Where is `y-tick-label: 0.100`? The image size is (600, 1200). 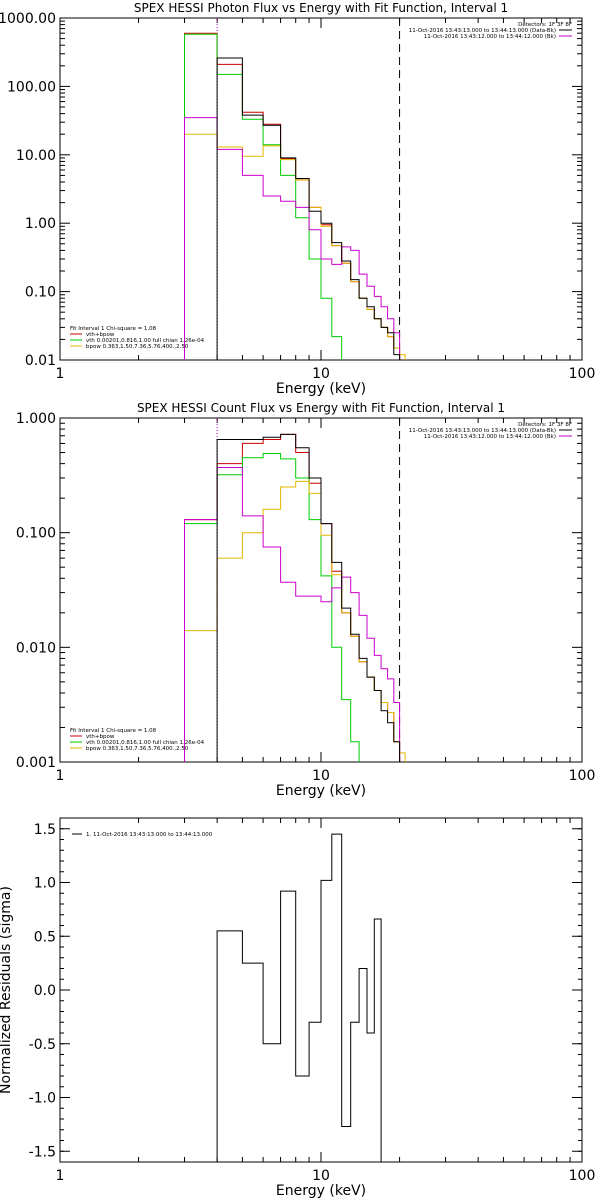
y-tick-label: 0.100 is located at coordinates (36, 534).